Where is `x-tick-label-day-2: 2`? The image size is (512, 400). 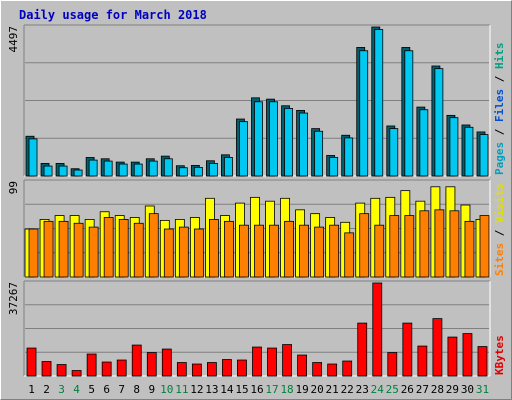 x-tick-label-day-2: 2 is located at coordinates (46, 389).